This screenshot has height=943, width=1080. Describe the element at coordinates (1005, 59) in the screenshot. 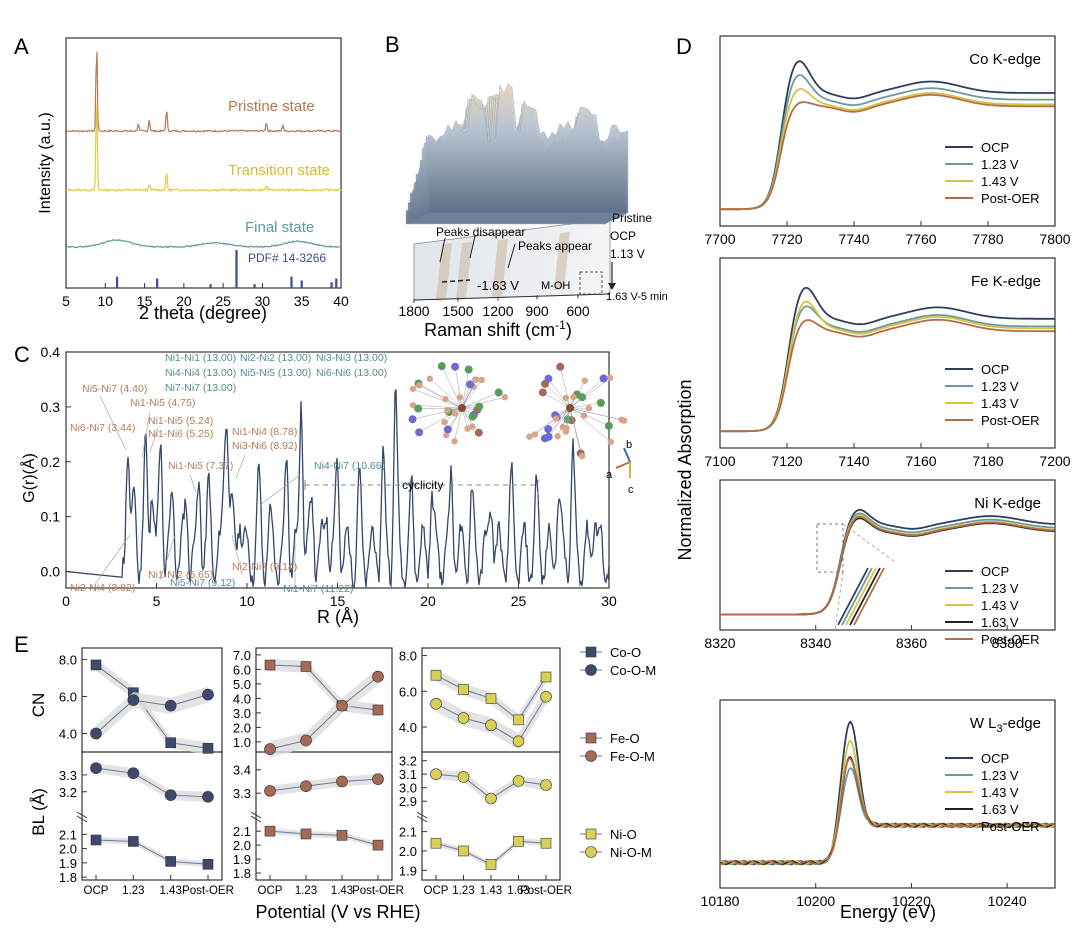

I see `d-subplot-title: Co K-edge` at that location.